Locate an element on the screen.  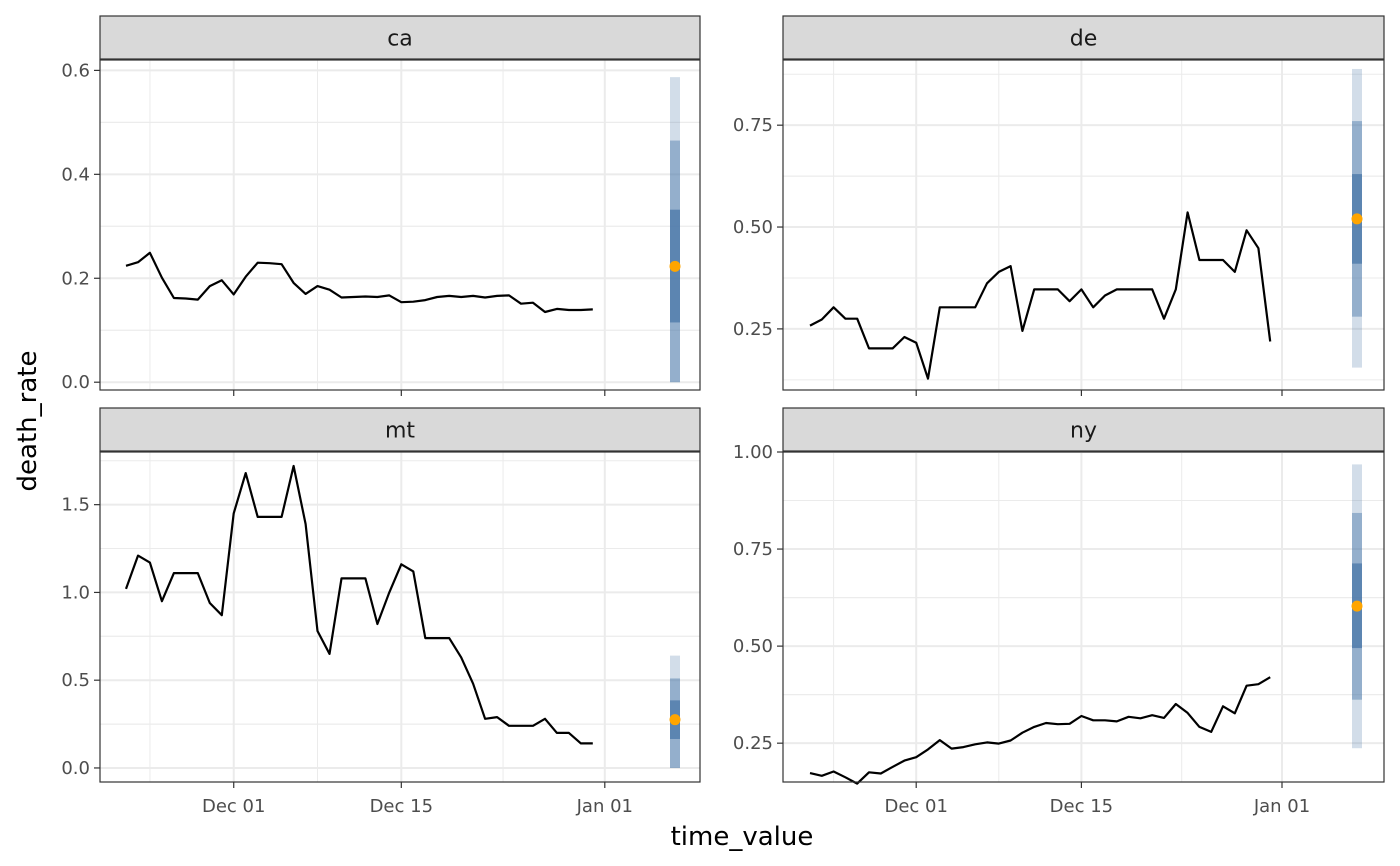
y-tick-label: 0.5 is located at coordinates (75, 680).